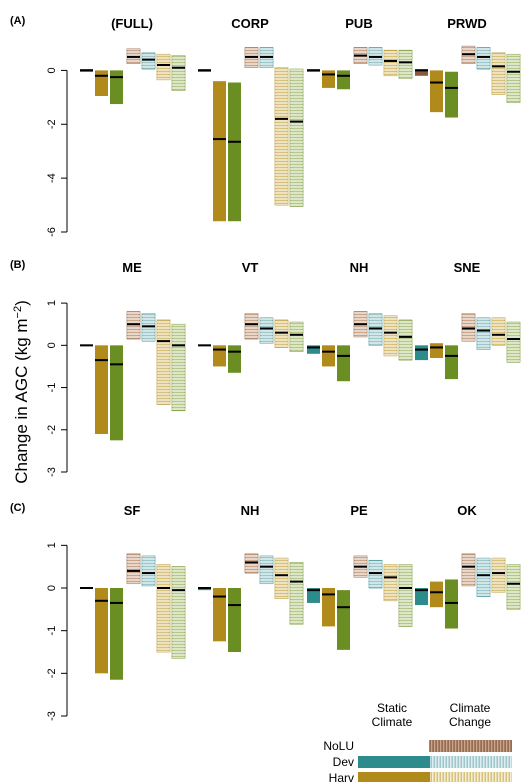 Image resolution: width=525 pixels, height=782 pixels. What do you see at coordinates (132, 510) in the screenshot?
I see `group-title: SF` at bounding box center [132, 510].